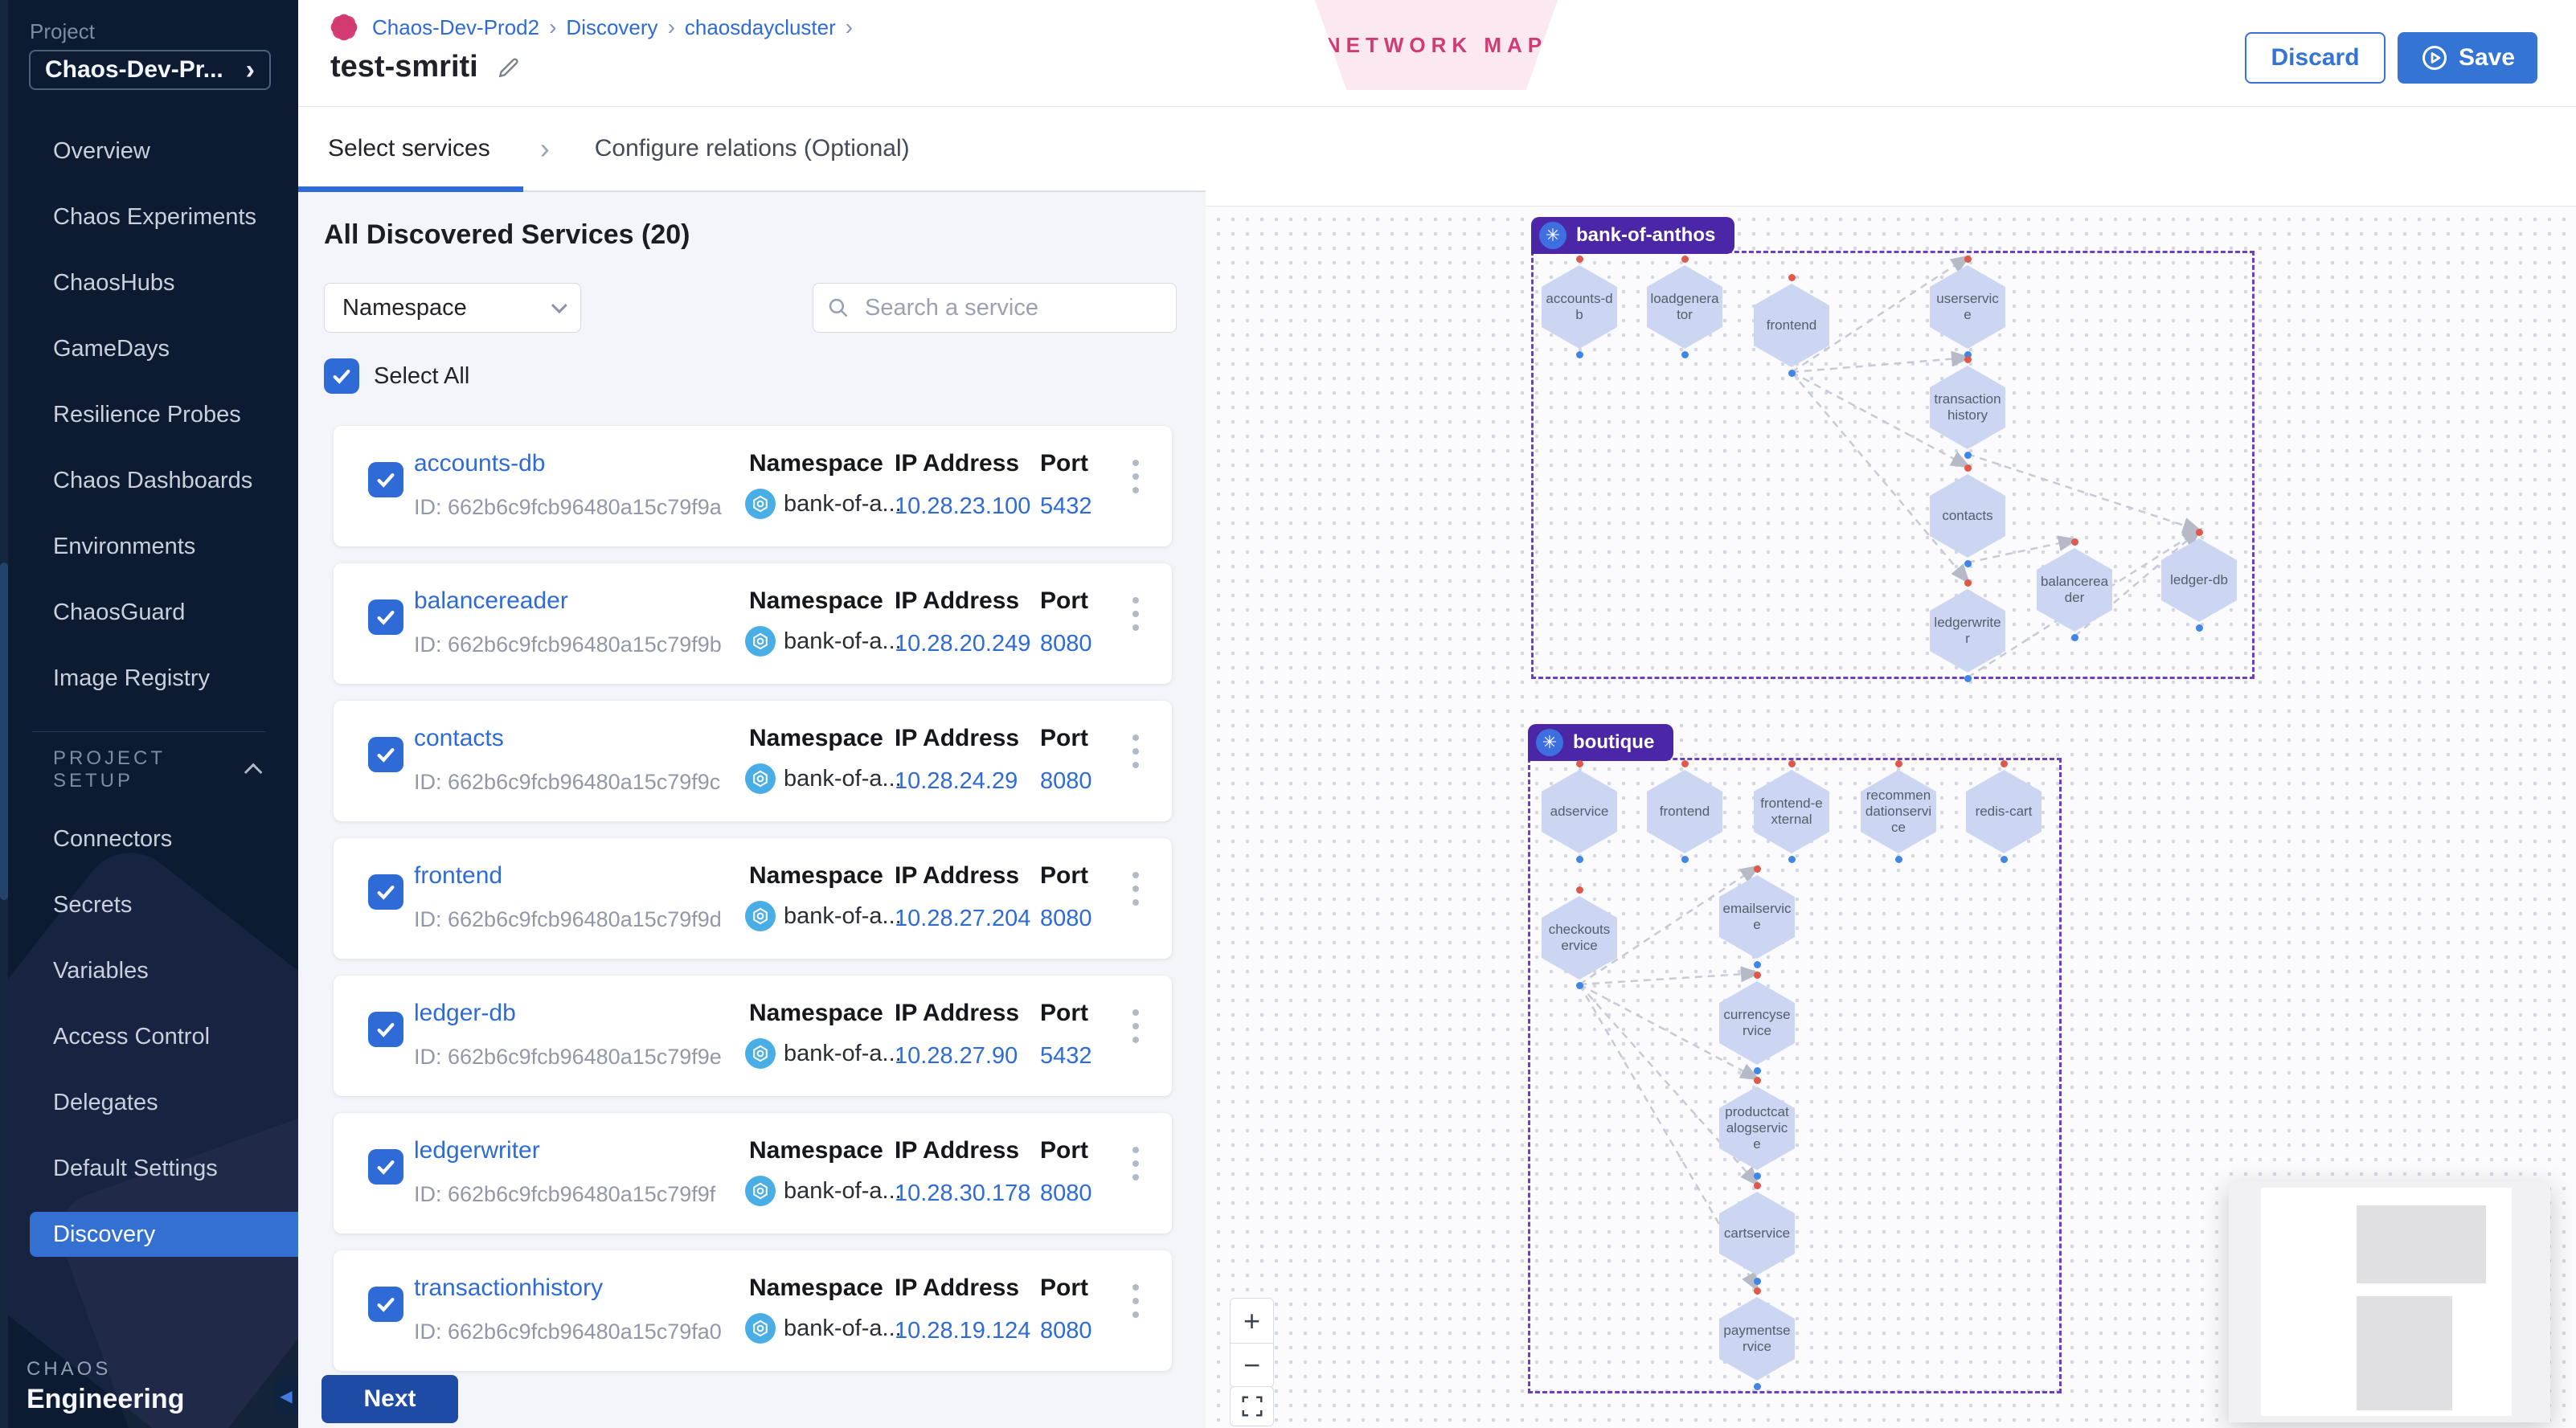 This screenshot has width=2576, height=1428. Describe the element at coordinates (153, 480) in the screenshot. I see `sidebar-item-chaos-dashboards: Chaos Dashboards` at that location.